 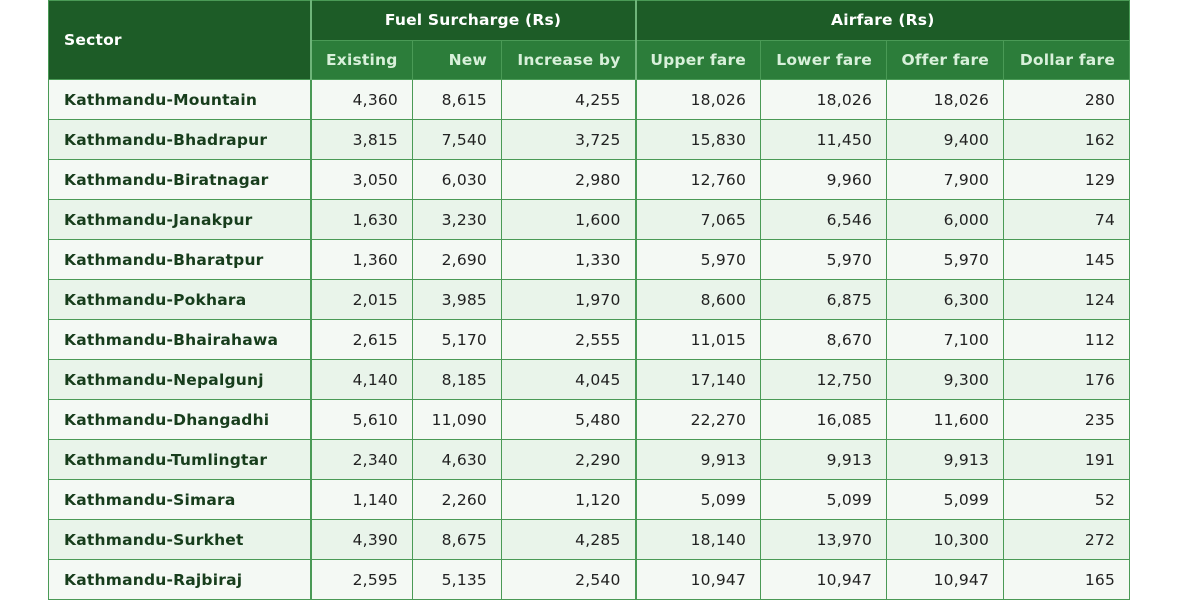 What do you see at coordinates (457, 219) in the screenshot?
I see `new-cell: 3,230` at bounding box center [457, 219].